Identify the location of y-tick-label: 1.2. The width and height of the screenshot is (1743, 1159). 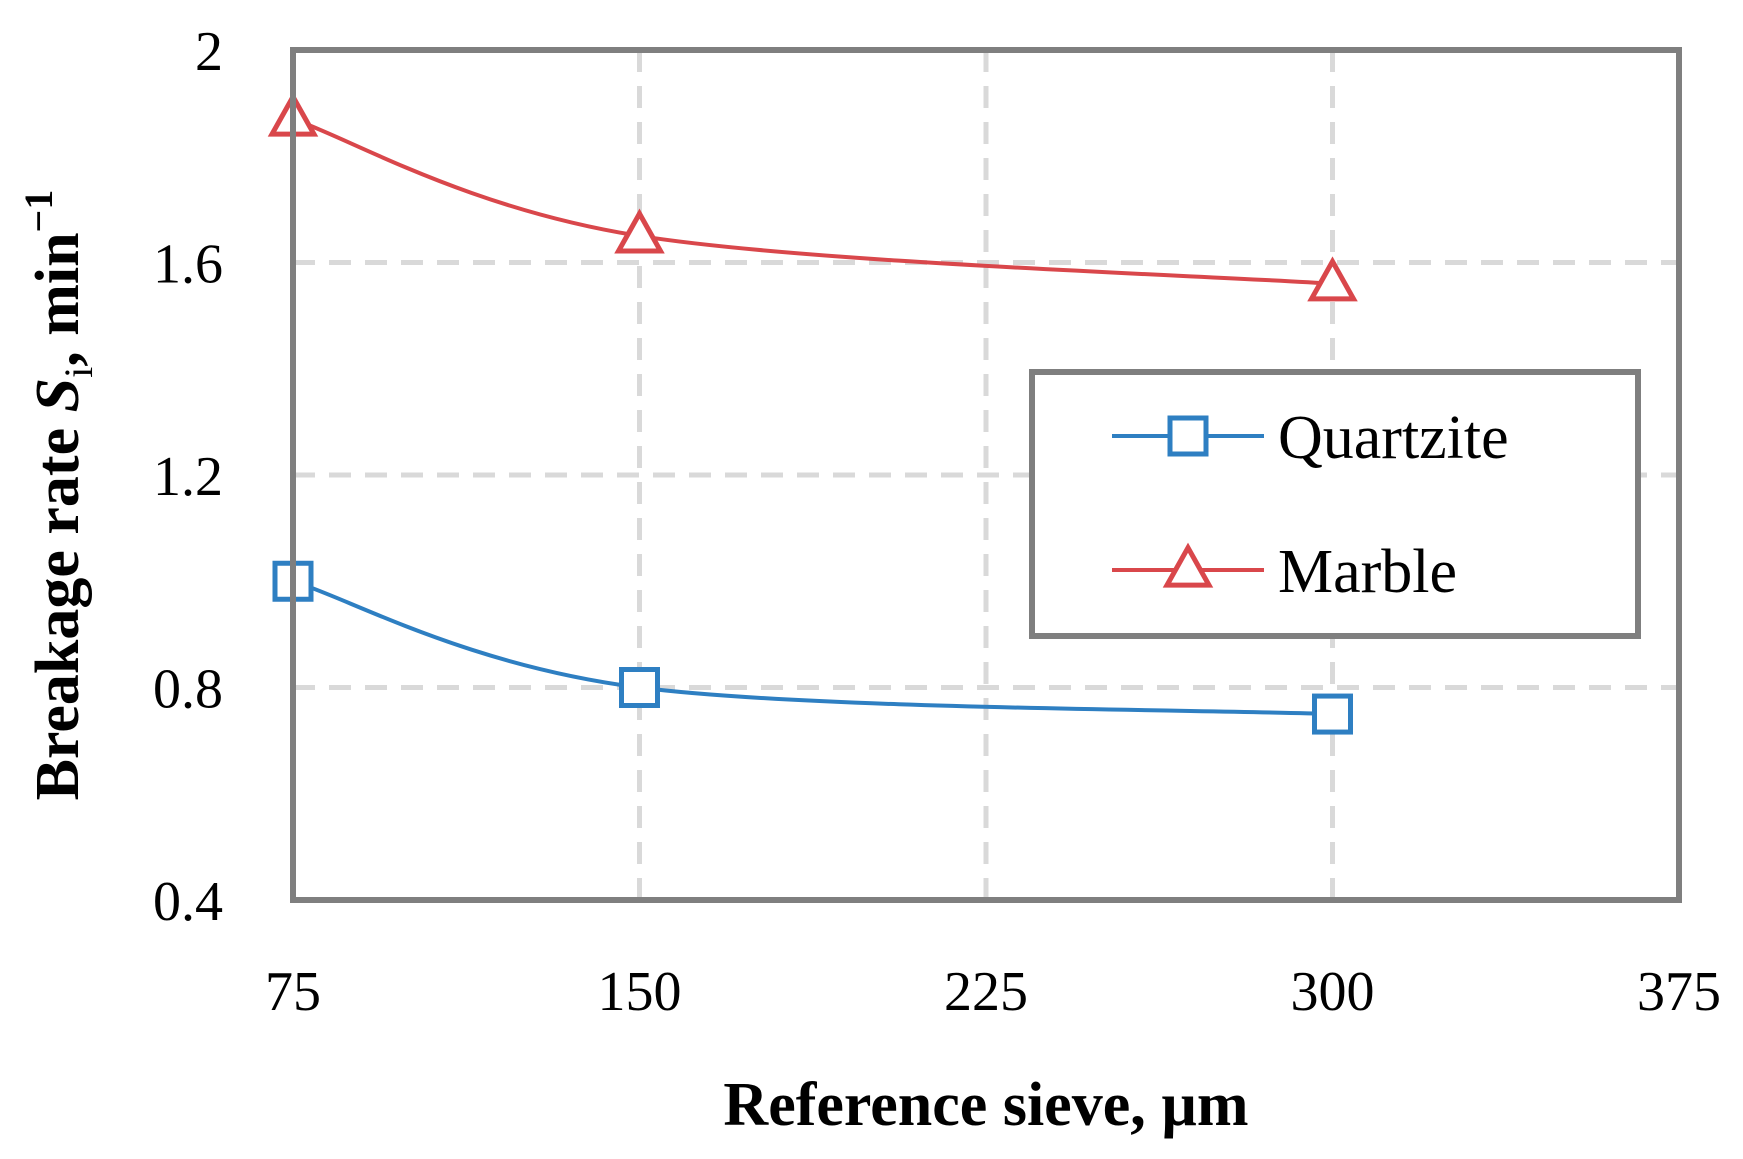
(188, 477).